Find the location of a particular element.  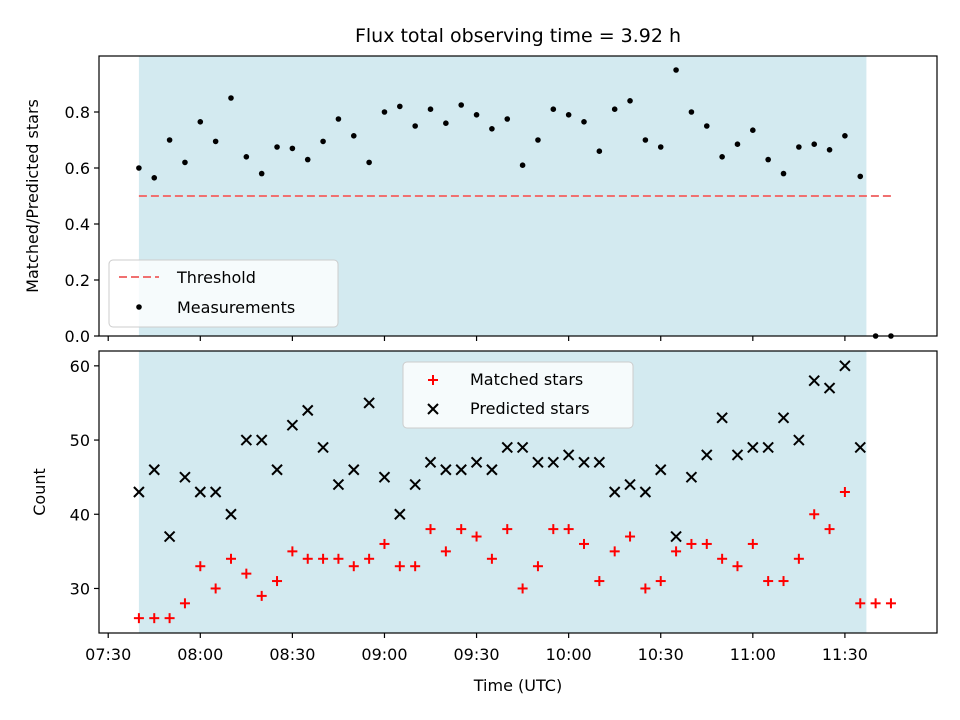

bottom-y-tick-label: 60 is located at coordinates (80, 366).